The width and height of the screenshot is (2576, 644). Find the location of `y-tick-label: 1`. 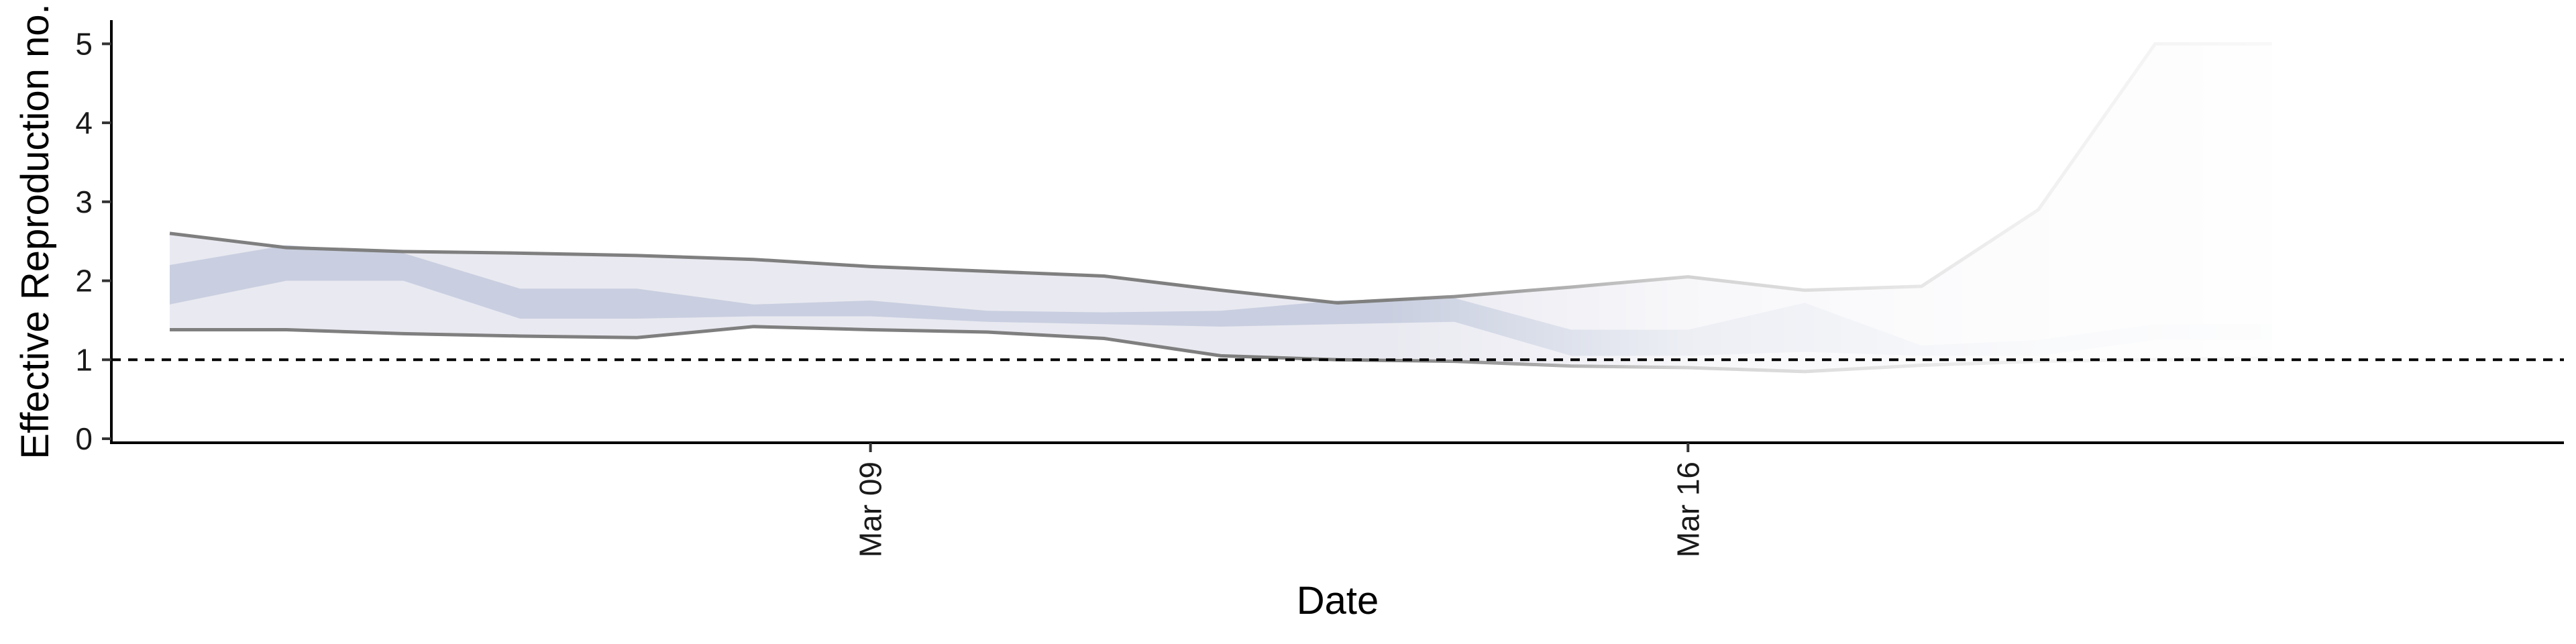

y-tick-label: 1 is located at coordinates (84, 359).